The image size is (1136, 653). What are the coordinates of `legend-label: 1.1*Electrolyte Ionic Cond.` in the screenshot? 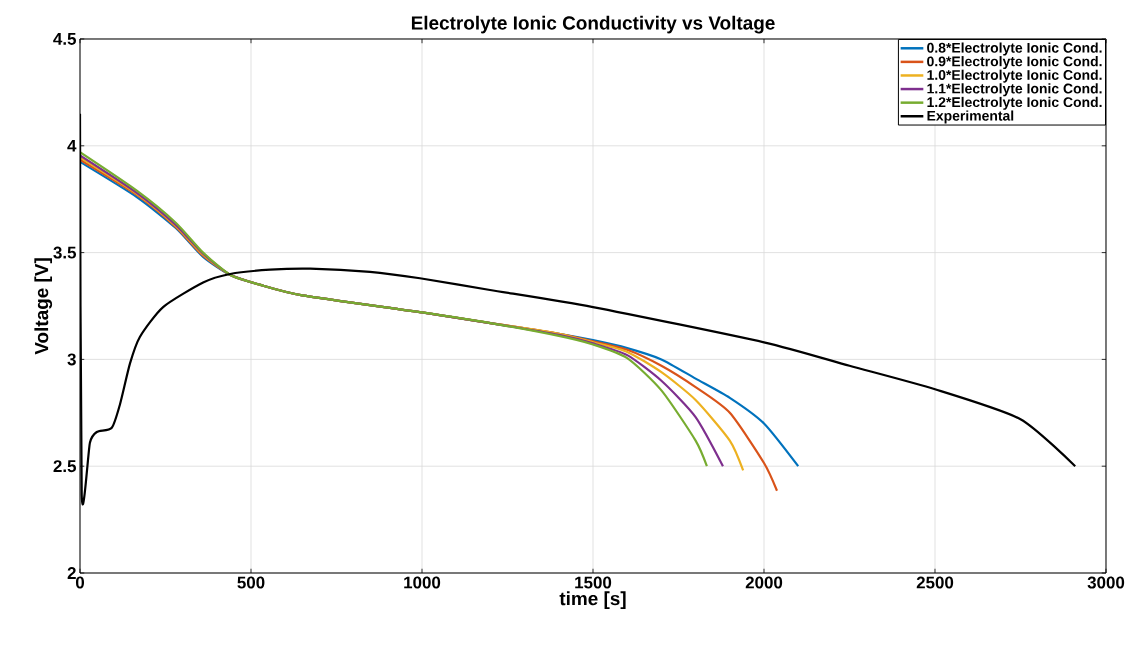 It's located at (1014, 90).